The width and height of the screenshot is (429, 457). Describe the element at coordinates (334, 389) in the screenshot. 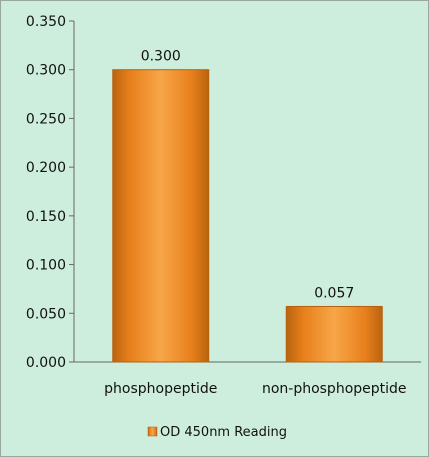

I see `x-category-label: non-phosphopeptide` at that location.